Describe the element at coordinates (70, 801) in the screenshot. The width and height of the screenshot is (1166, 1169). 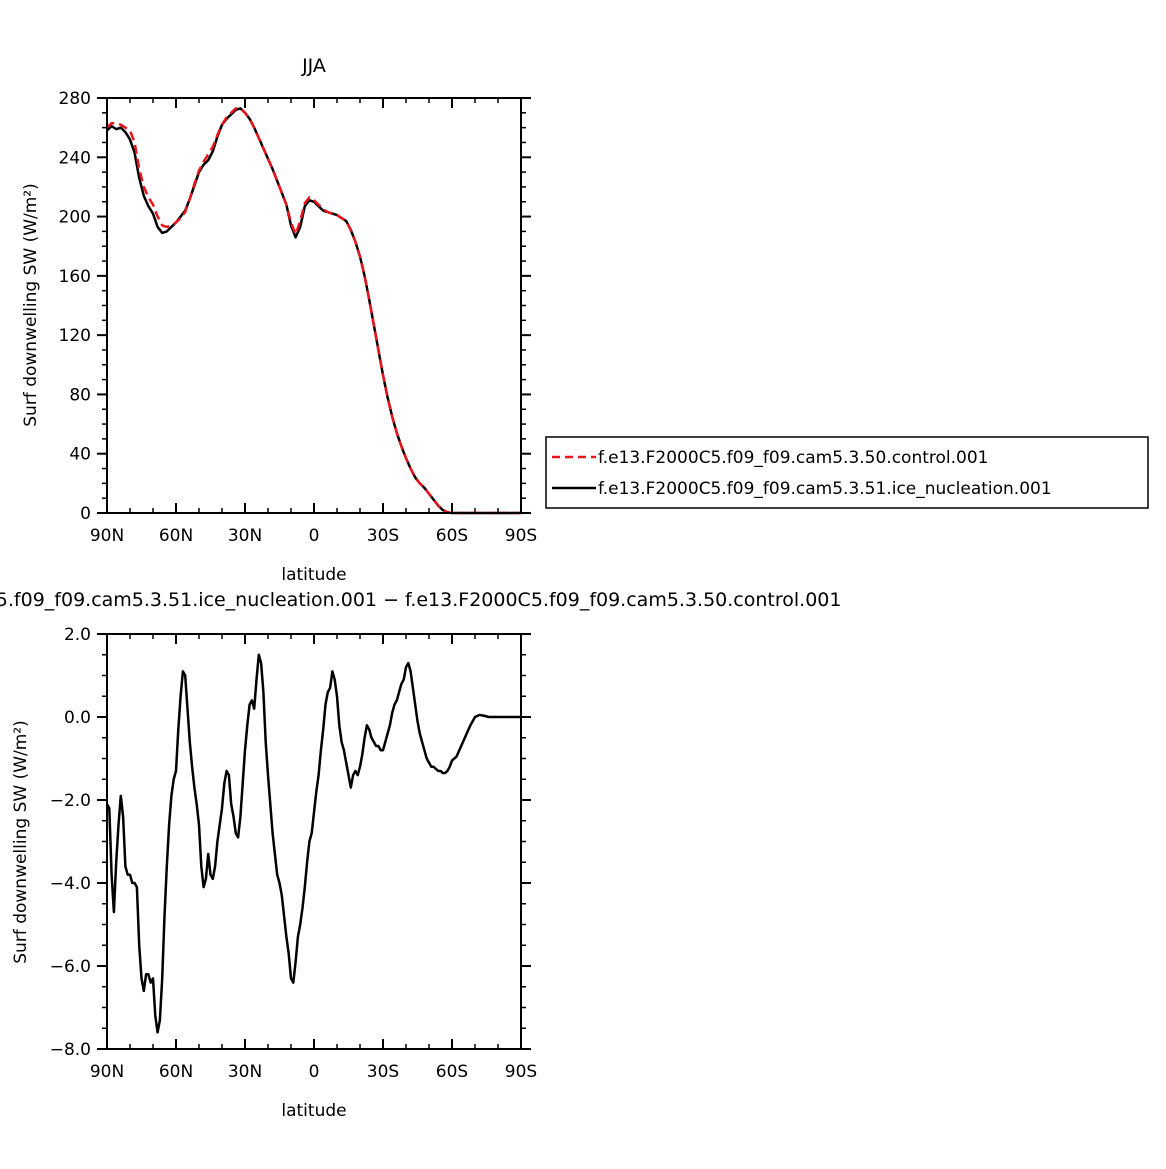
I see `bottom-y-tick-label: −2.0` at that location.